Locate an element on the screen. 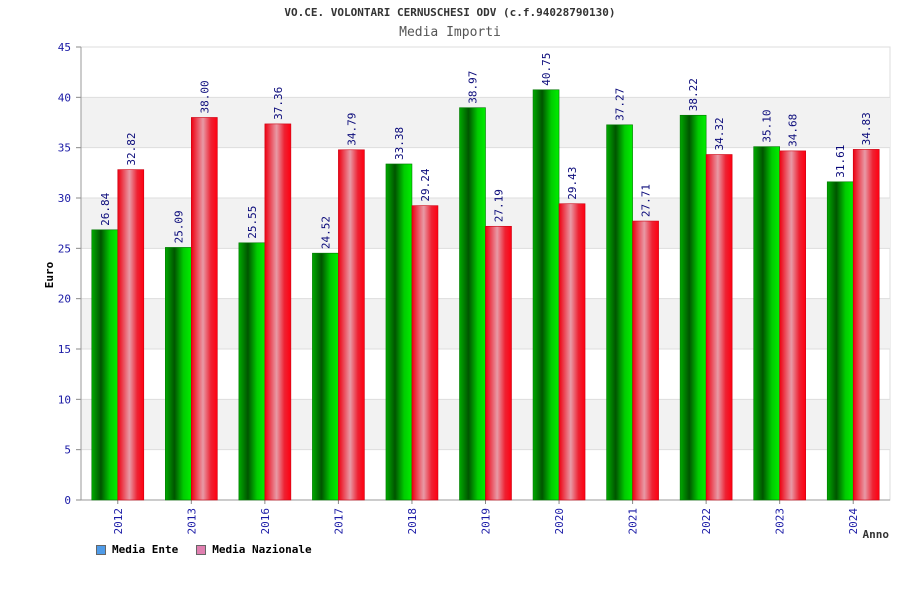 This screenshot has width=900, height=600. x-tick-label: 2012 is located at coordinates (118, 521).